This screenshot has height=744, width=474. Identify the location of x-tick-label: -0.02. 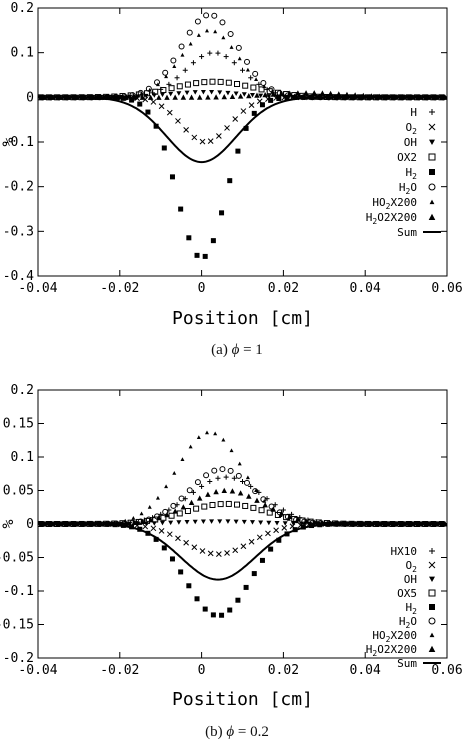
(119, 288).